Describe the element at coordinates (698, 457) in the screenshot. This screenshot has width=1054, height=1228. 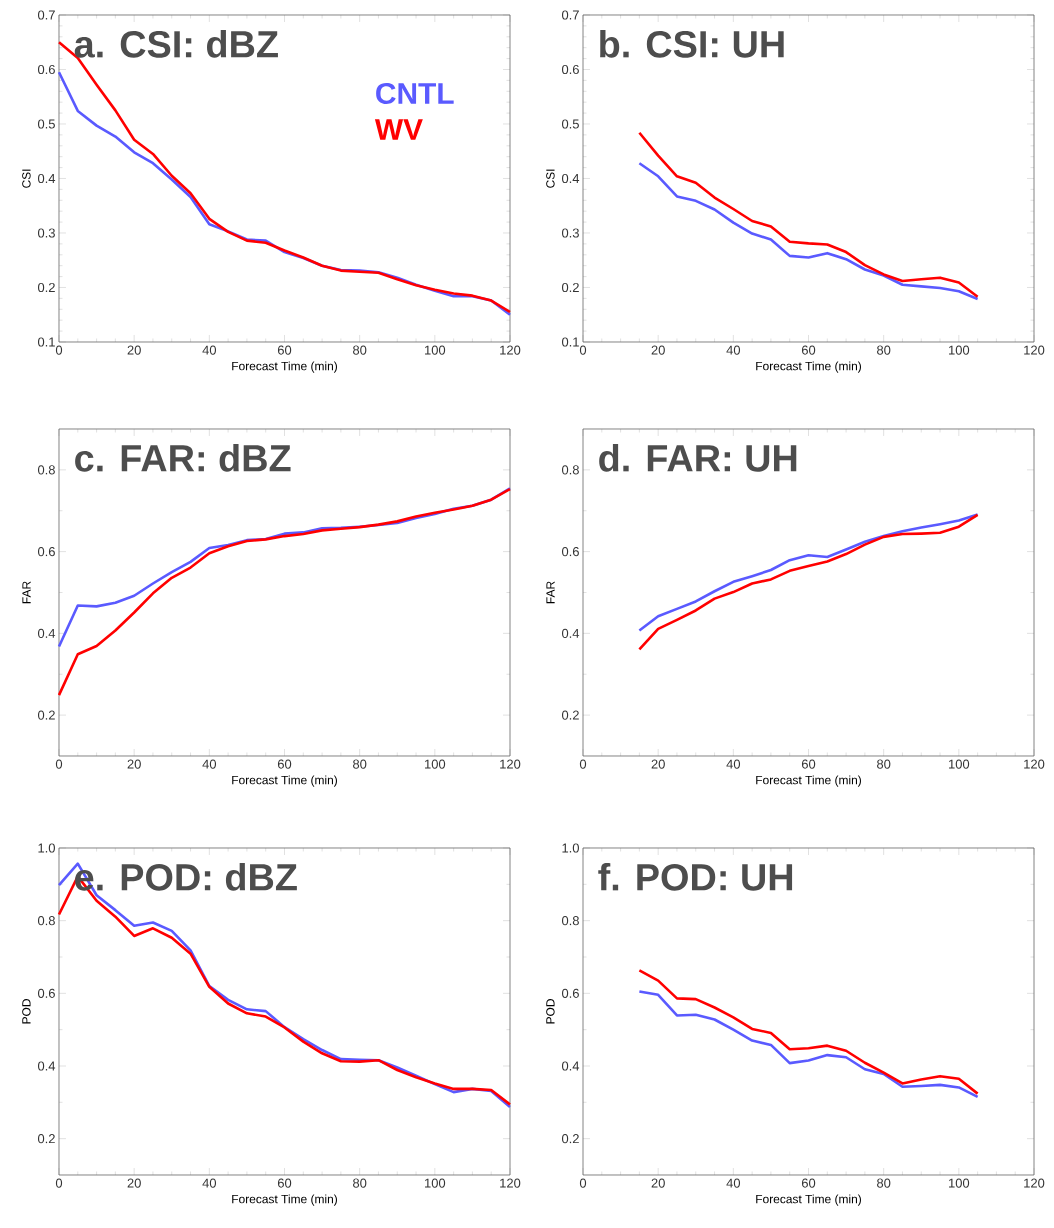
I see `chart-title: d. FAR: UH` at that location.